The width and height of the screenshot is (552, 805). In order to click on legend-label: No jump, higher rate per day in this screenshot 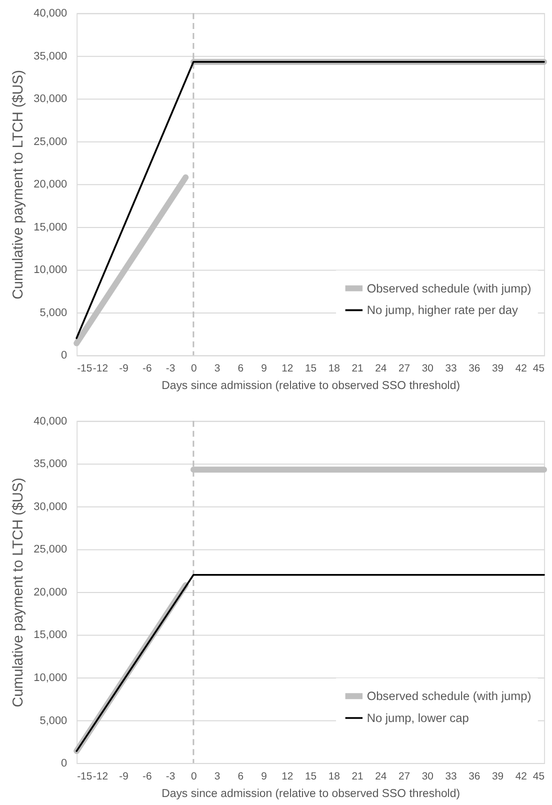, I will do `click(442, 310)`.